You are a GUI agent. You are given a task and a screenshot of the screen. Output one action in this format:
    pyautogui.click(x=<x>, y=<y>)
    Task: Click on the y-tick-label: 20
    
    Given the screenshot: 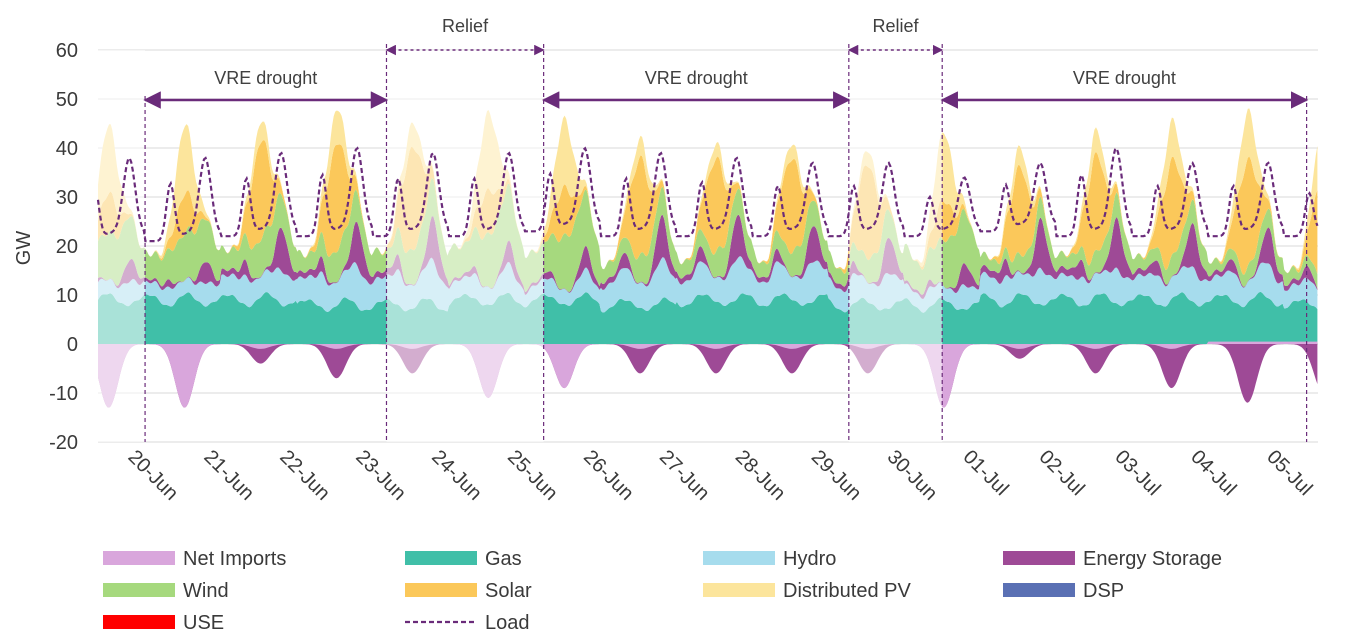 What is the action you would take?
    pyautogui.click(x=67, y=247)
    